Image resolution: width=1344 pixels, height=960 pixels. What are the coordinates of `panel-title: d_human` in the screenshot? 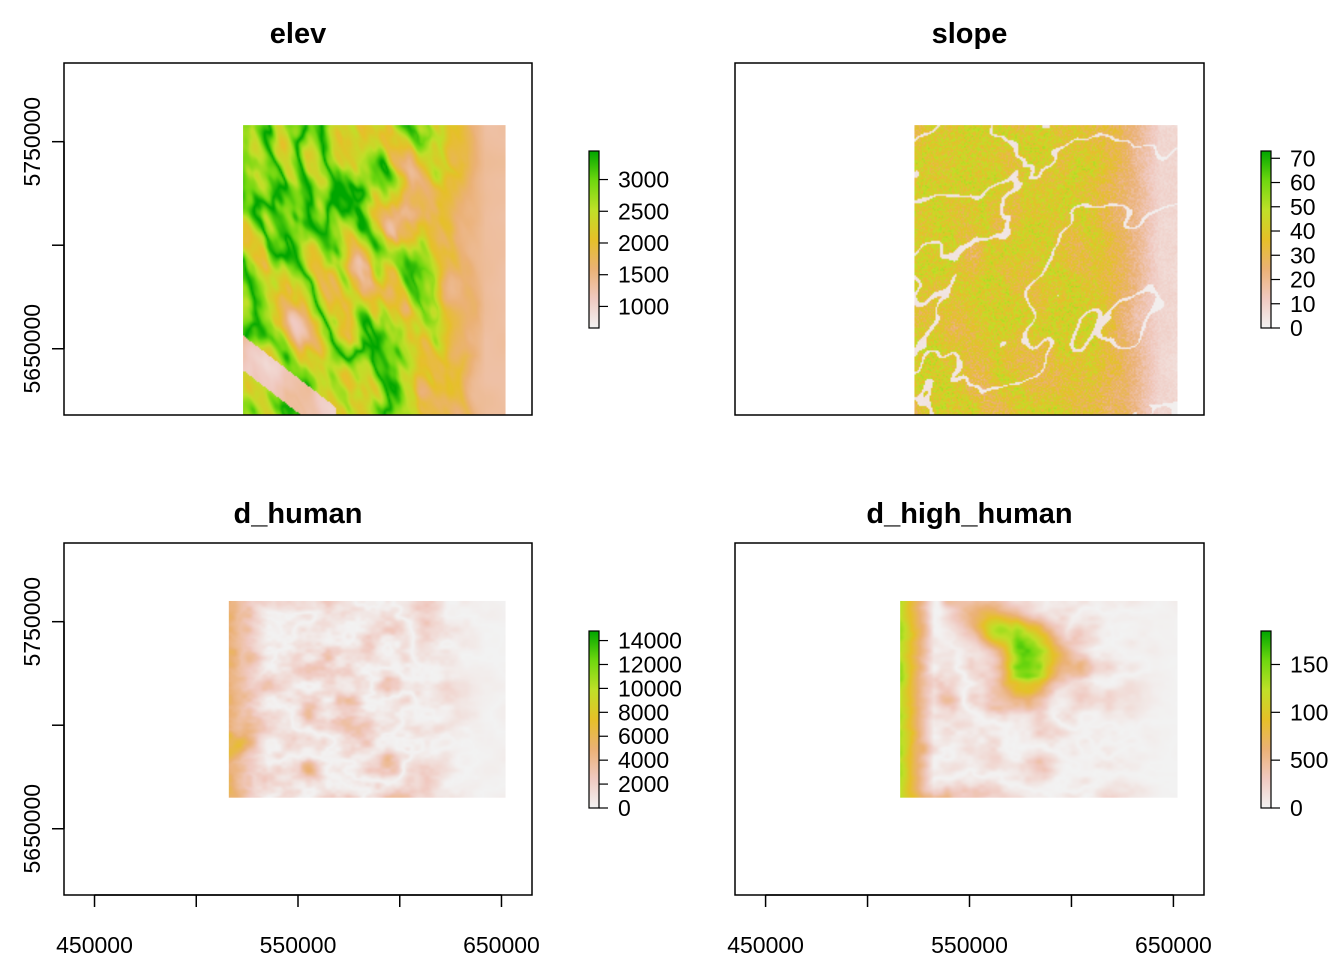 It's located at (298, 514).